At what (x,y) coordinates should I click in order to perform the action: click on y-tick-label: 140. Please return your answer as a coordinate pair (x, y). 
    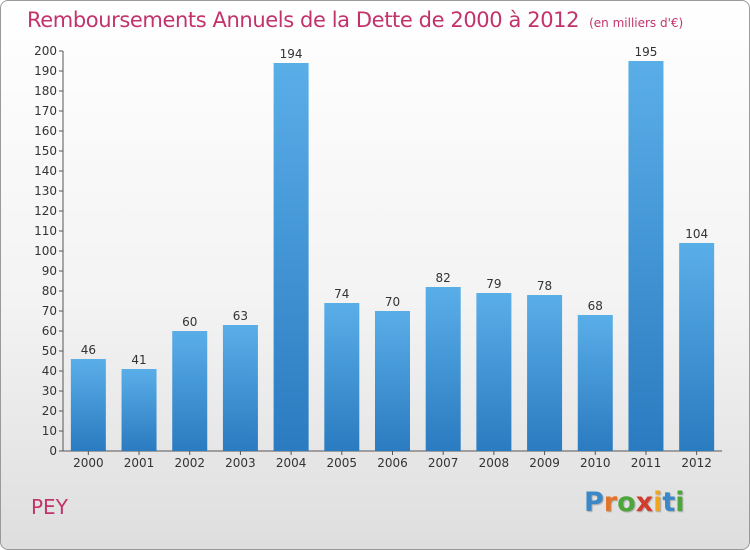
    Looking at the image, I should click on (45, 171).